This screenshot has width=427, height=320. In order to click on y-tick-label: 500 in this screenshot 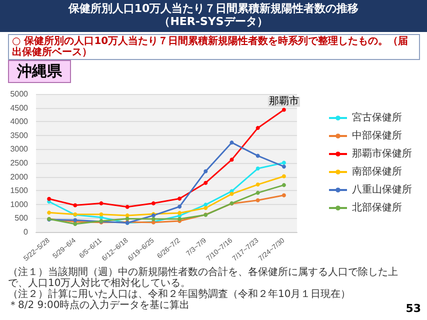, I will do `click(21, 218)`.